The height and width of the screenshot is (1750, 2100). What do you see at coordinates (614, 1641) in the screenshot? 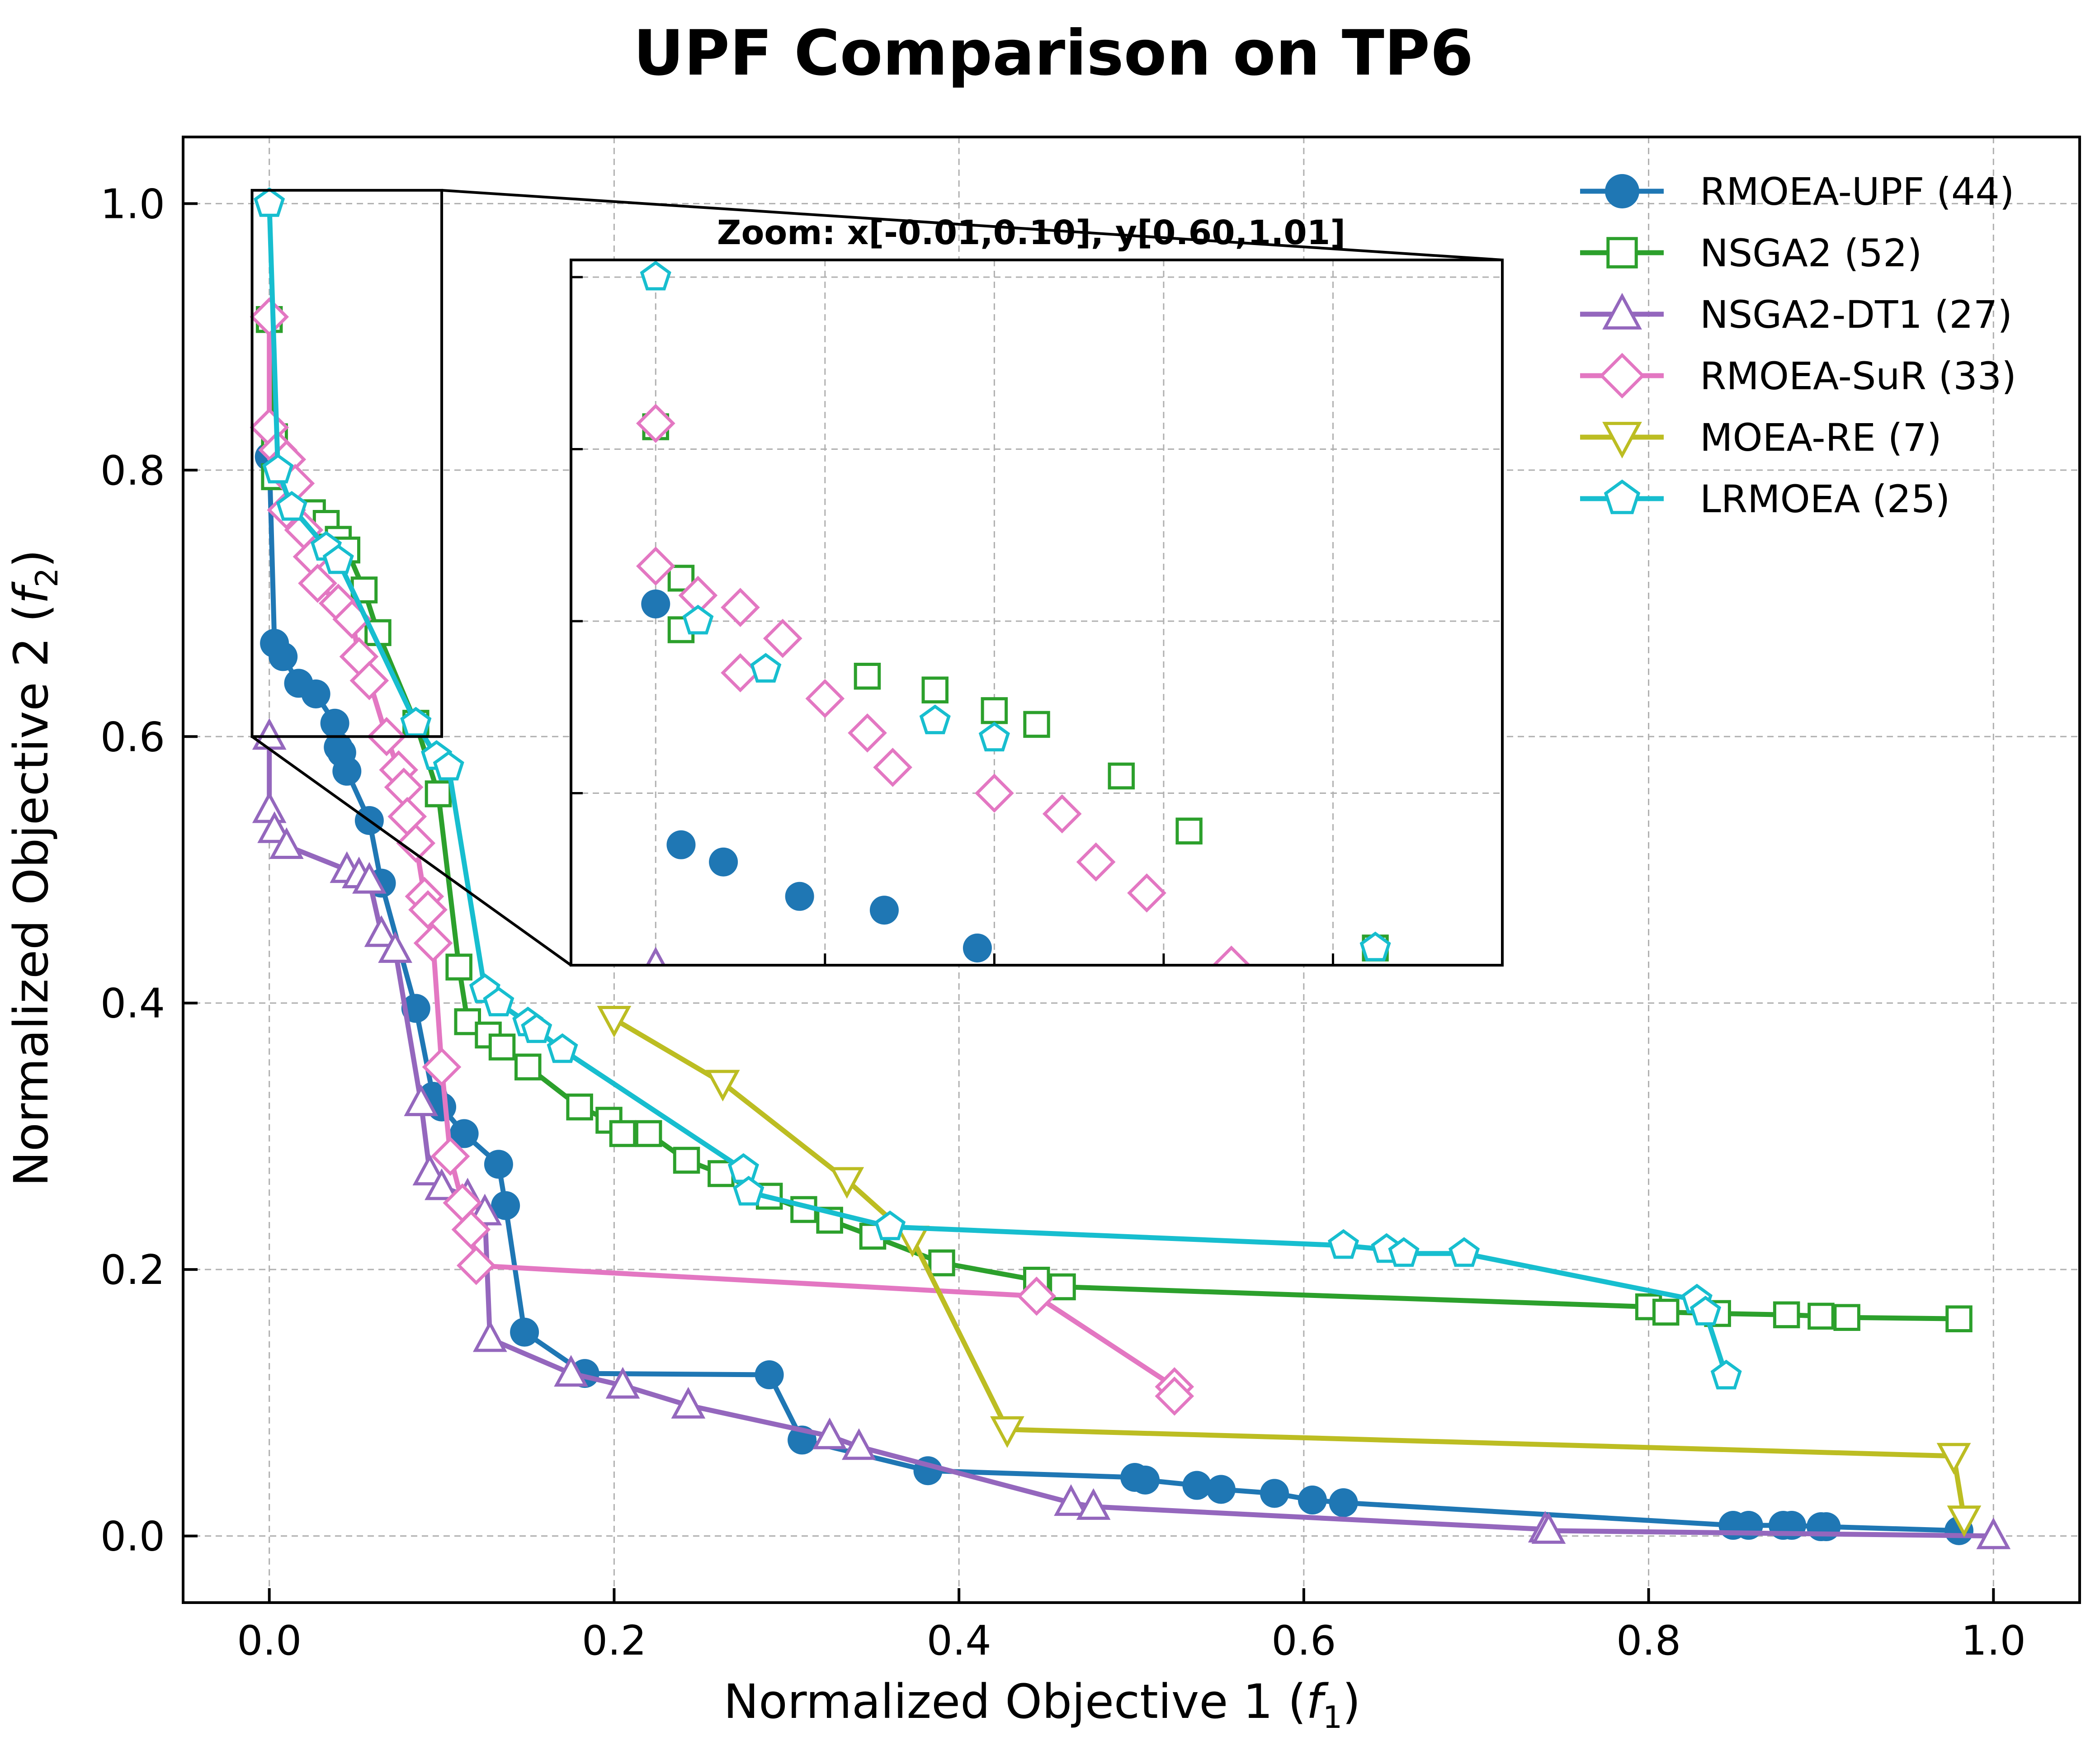
I see `x-tick-label: 0.2` at bounding box center [614, 1641].